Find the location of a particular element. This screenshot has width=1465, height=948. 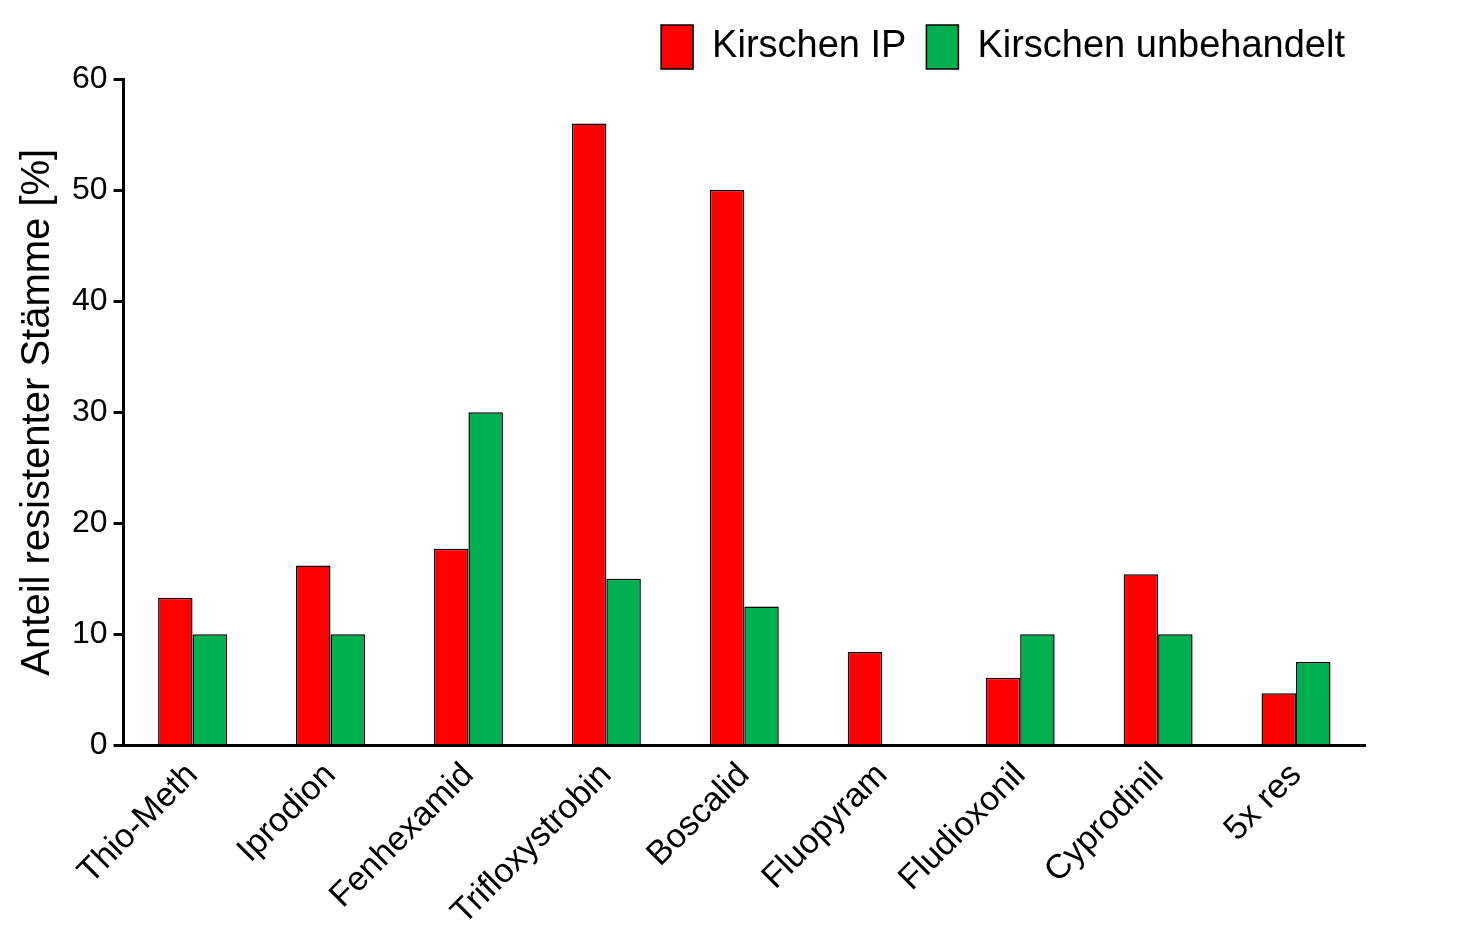

y-tick-label: 60 is located at coordinates (90, 76).